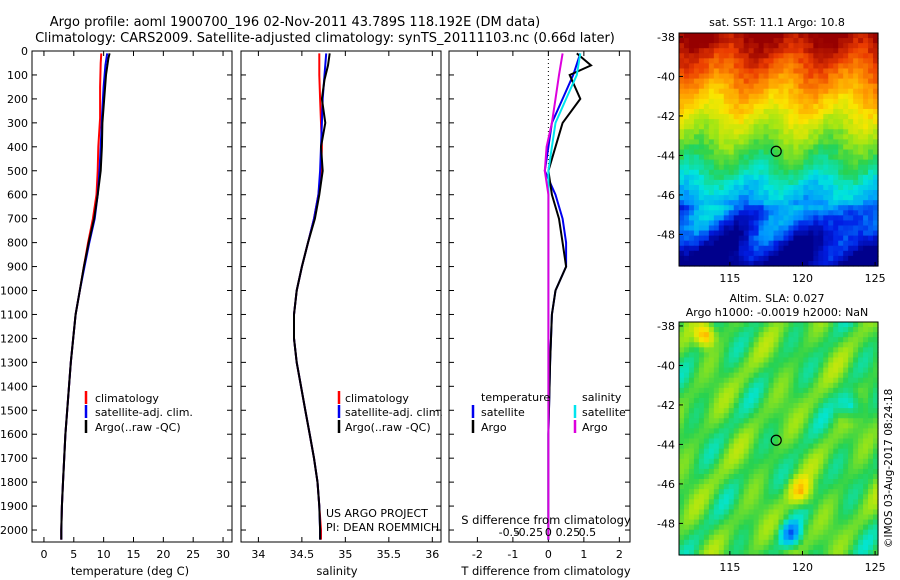 The width and height of the screenshot is (900, 580). What do you see at coordinates (81, 296) in the screenshot?
I see `series-line-climatology` at bounding box center [81, 296].